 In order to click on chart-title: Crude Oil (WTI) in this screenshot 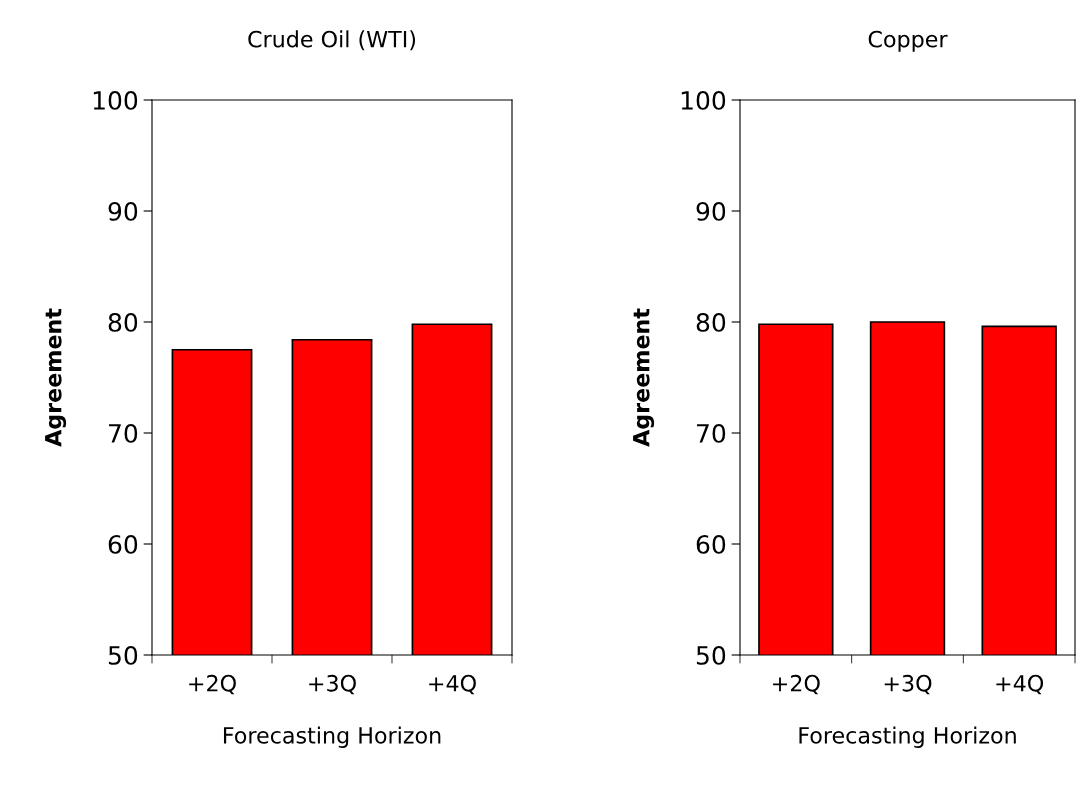, I will do `click(332, 40)`.